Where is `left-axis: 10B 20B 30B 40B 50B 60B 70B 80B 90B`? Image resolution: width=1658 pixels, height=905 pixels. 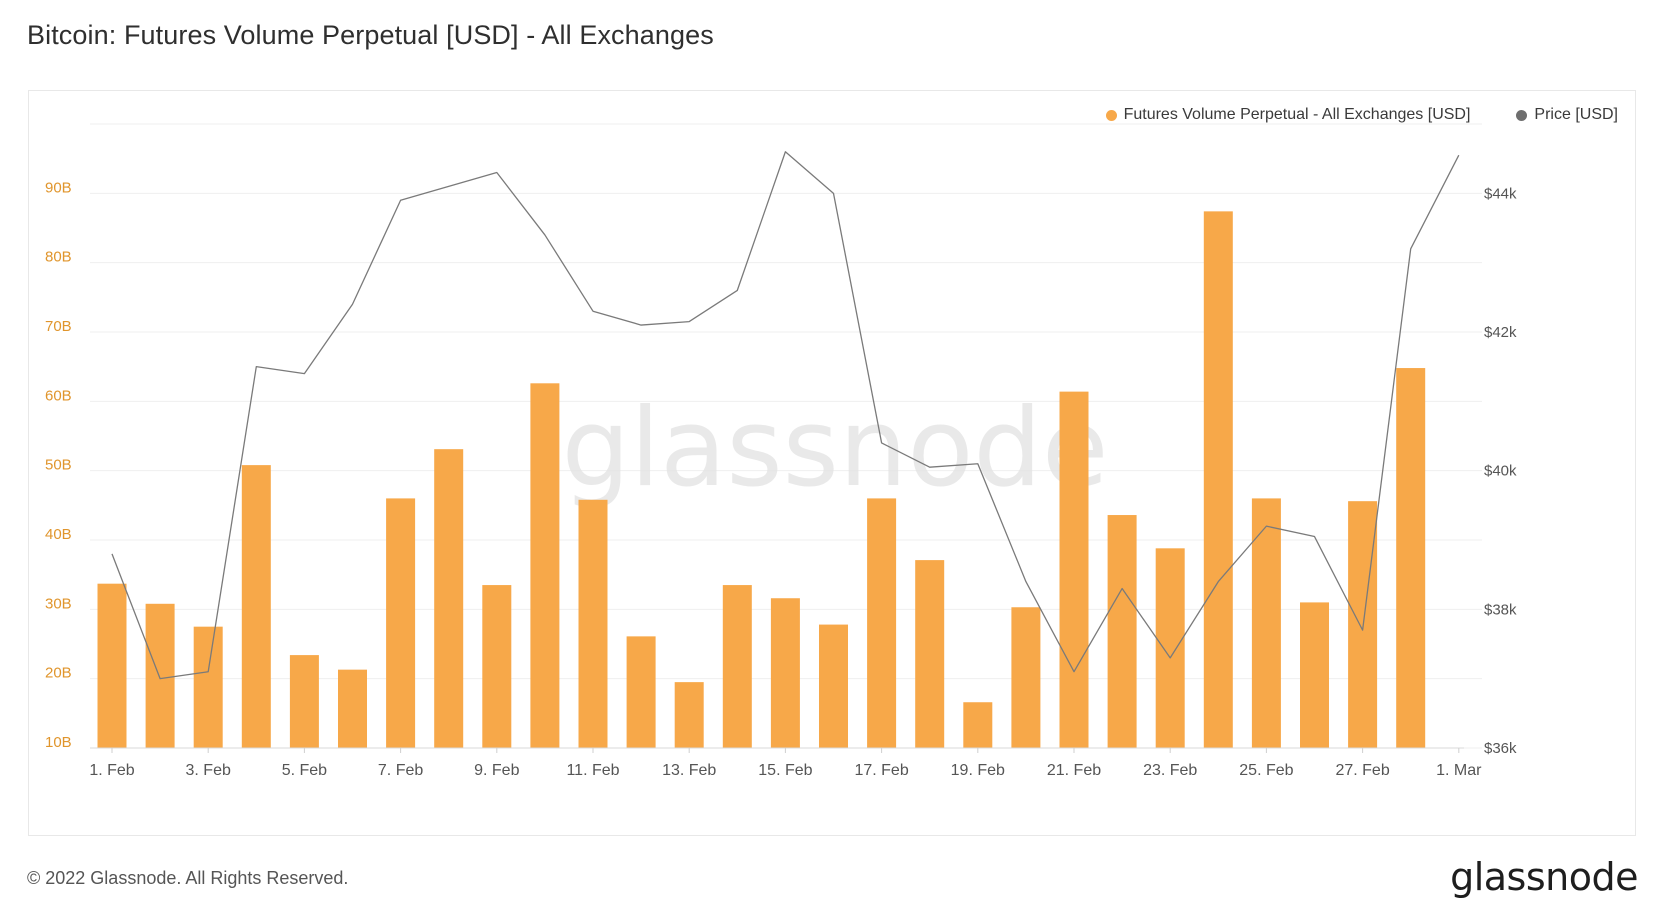
left-axis: 10B 20B 30B 40B 50B 60B 70B 80B 90B is located at coordinates (58, 465).